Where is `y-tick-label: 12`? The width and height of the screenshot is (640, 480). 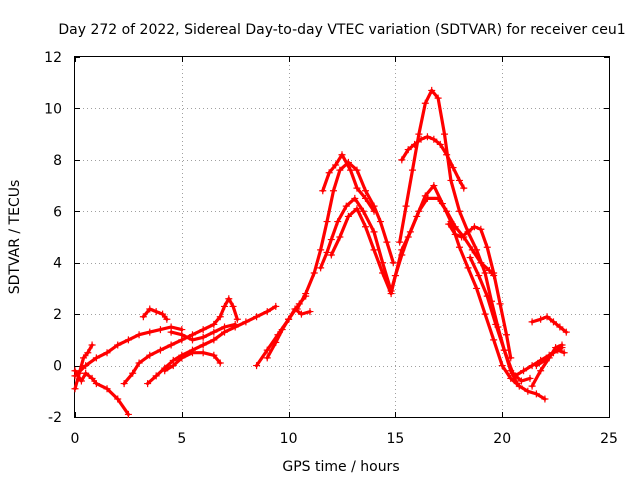 y-tick-label: 12 is located at coordinates (53, 58).